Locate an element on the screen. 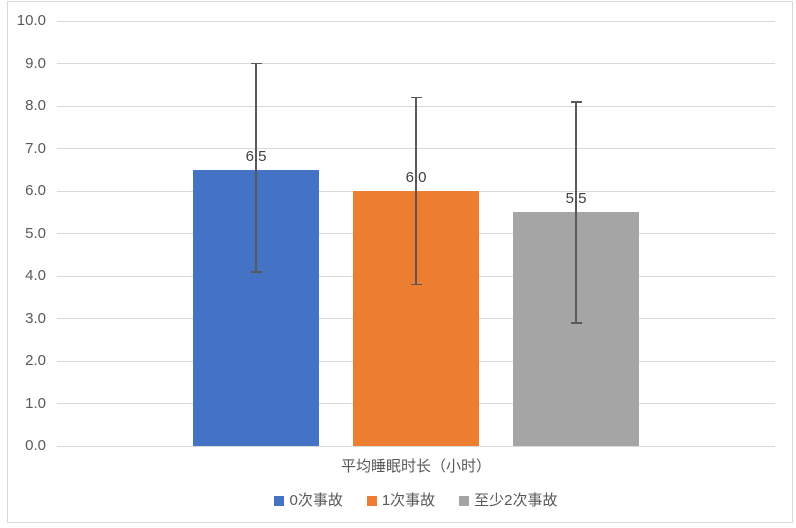 The height and width of the screenshot is (528, 796). legend-label: 至少2次事故 is located at coordinates (516, 500).